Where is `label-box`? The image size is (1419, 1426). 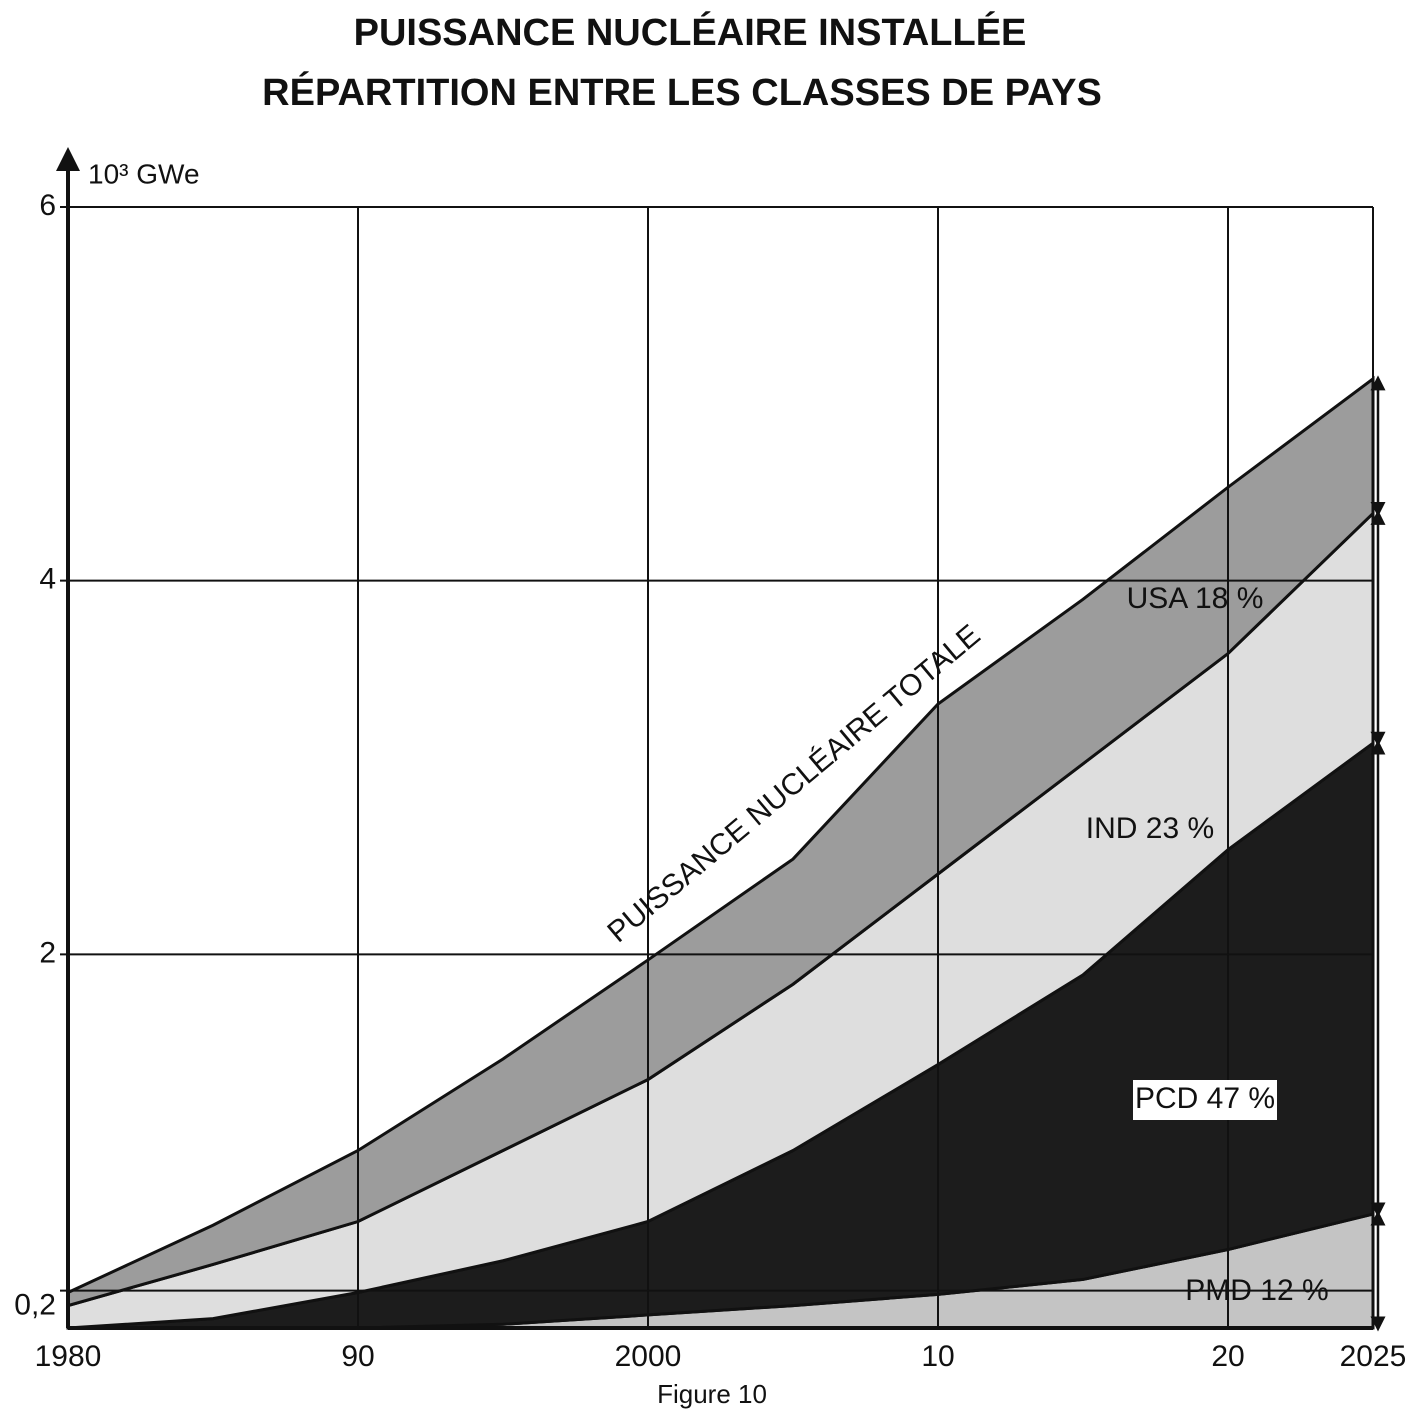 label-box is located at coordinates (1205, 1100).